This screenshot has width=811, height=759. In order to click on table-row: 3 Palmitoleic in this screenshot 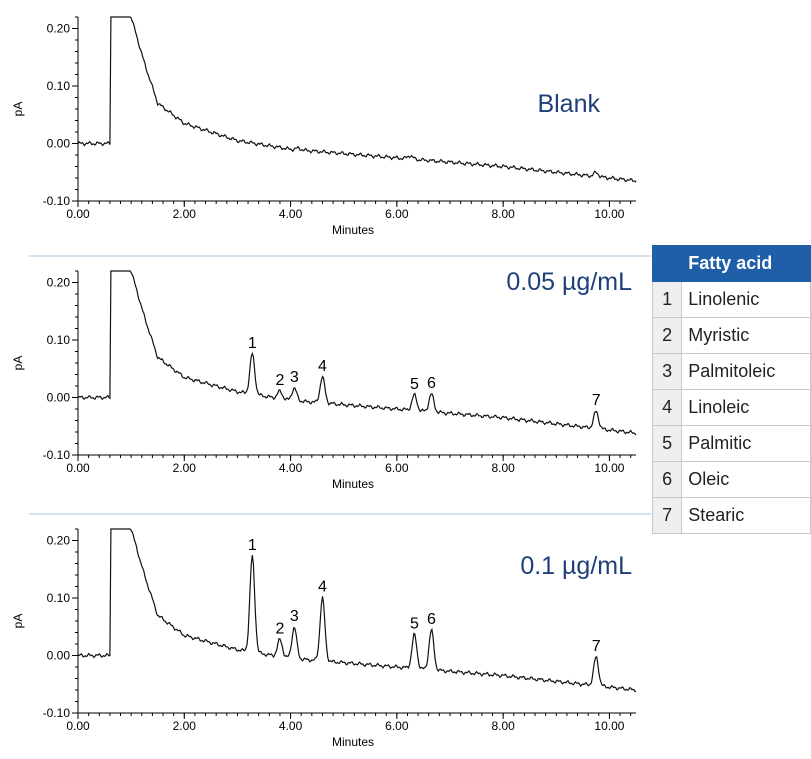, I will do `click(732, 372)`.